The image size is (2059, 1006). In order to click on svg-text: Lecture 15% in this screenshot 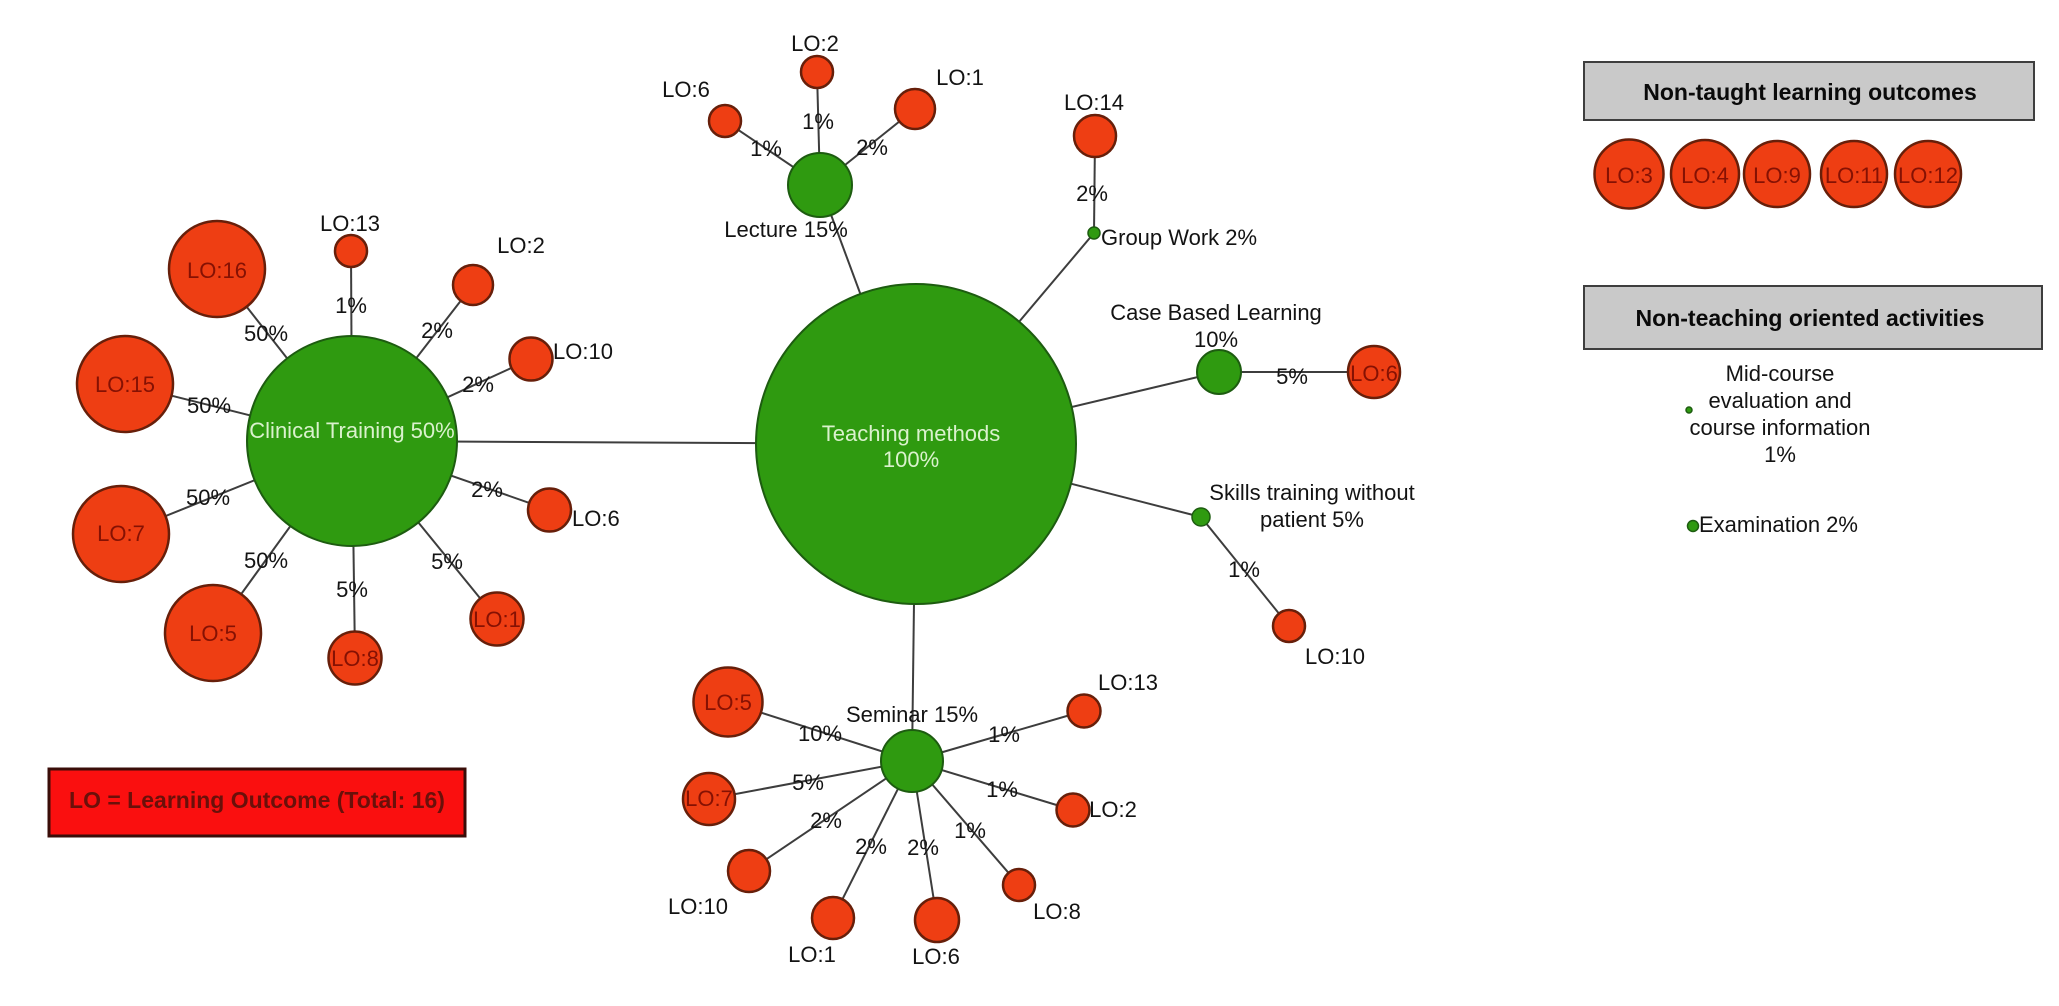, I will do `click(786, 229)`.